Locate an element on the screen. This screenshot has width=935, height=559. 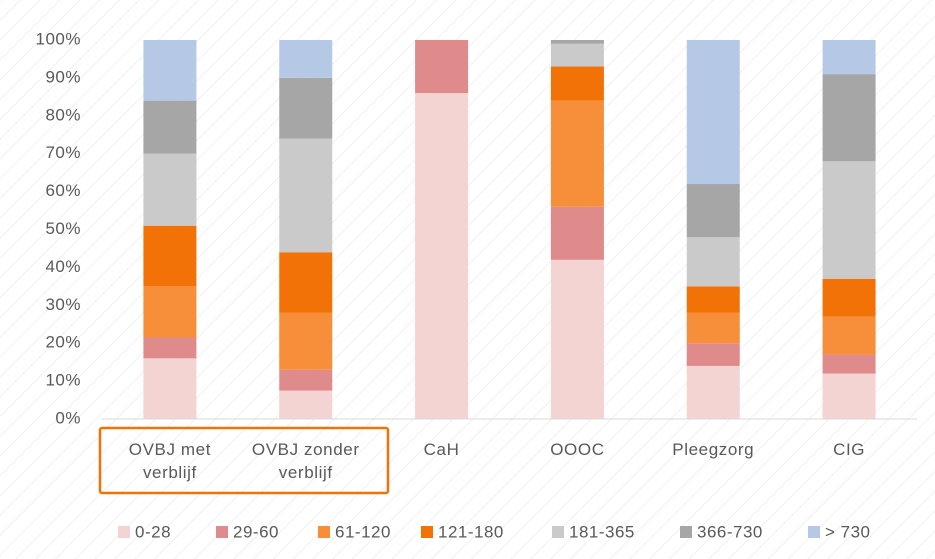
legend-label: 181-365 is located at coordinates (602, 531).